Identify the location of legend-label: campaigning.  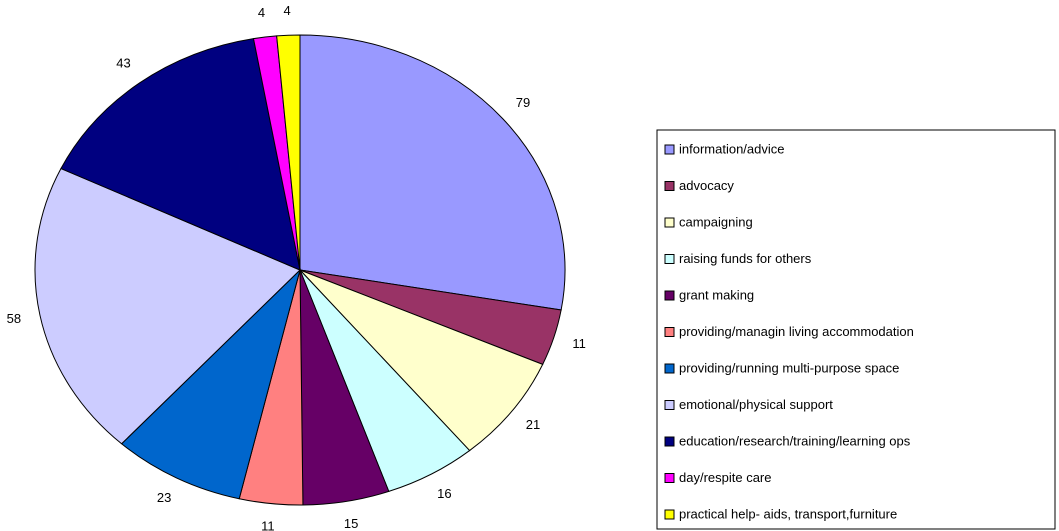
(716, 221).